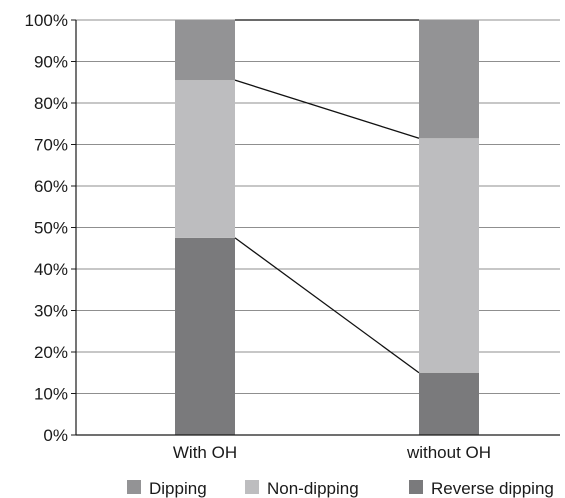  What do you see at coordinates (51, 394) in the screenshot?
I see `y-tick-label: 10%` at bounding box center [51, 394].